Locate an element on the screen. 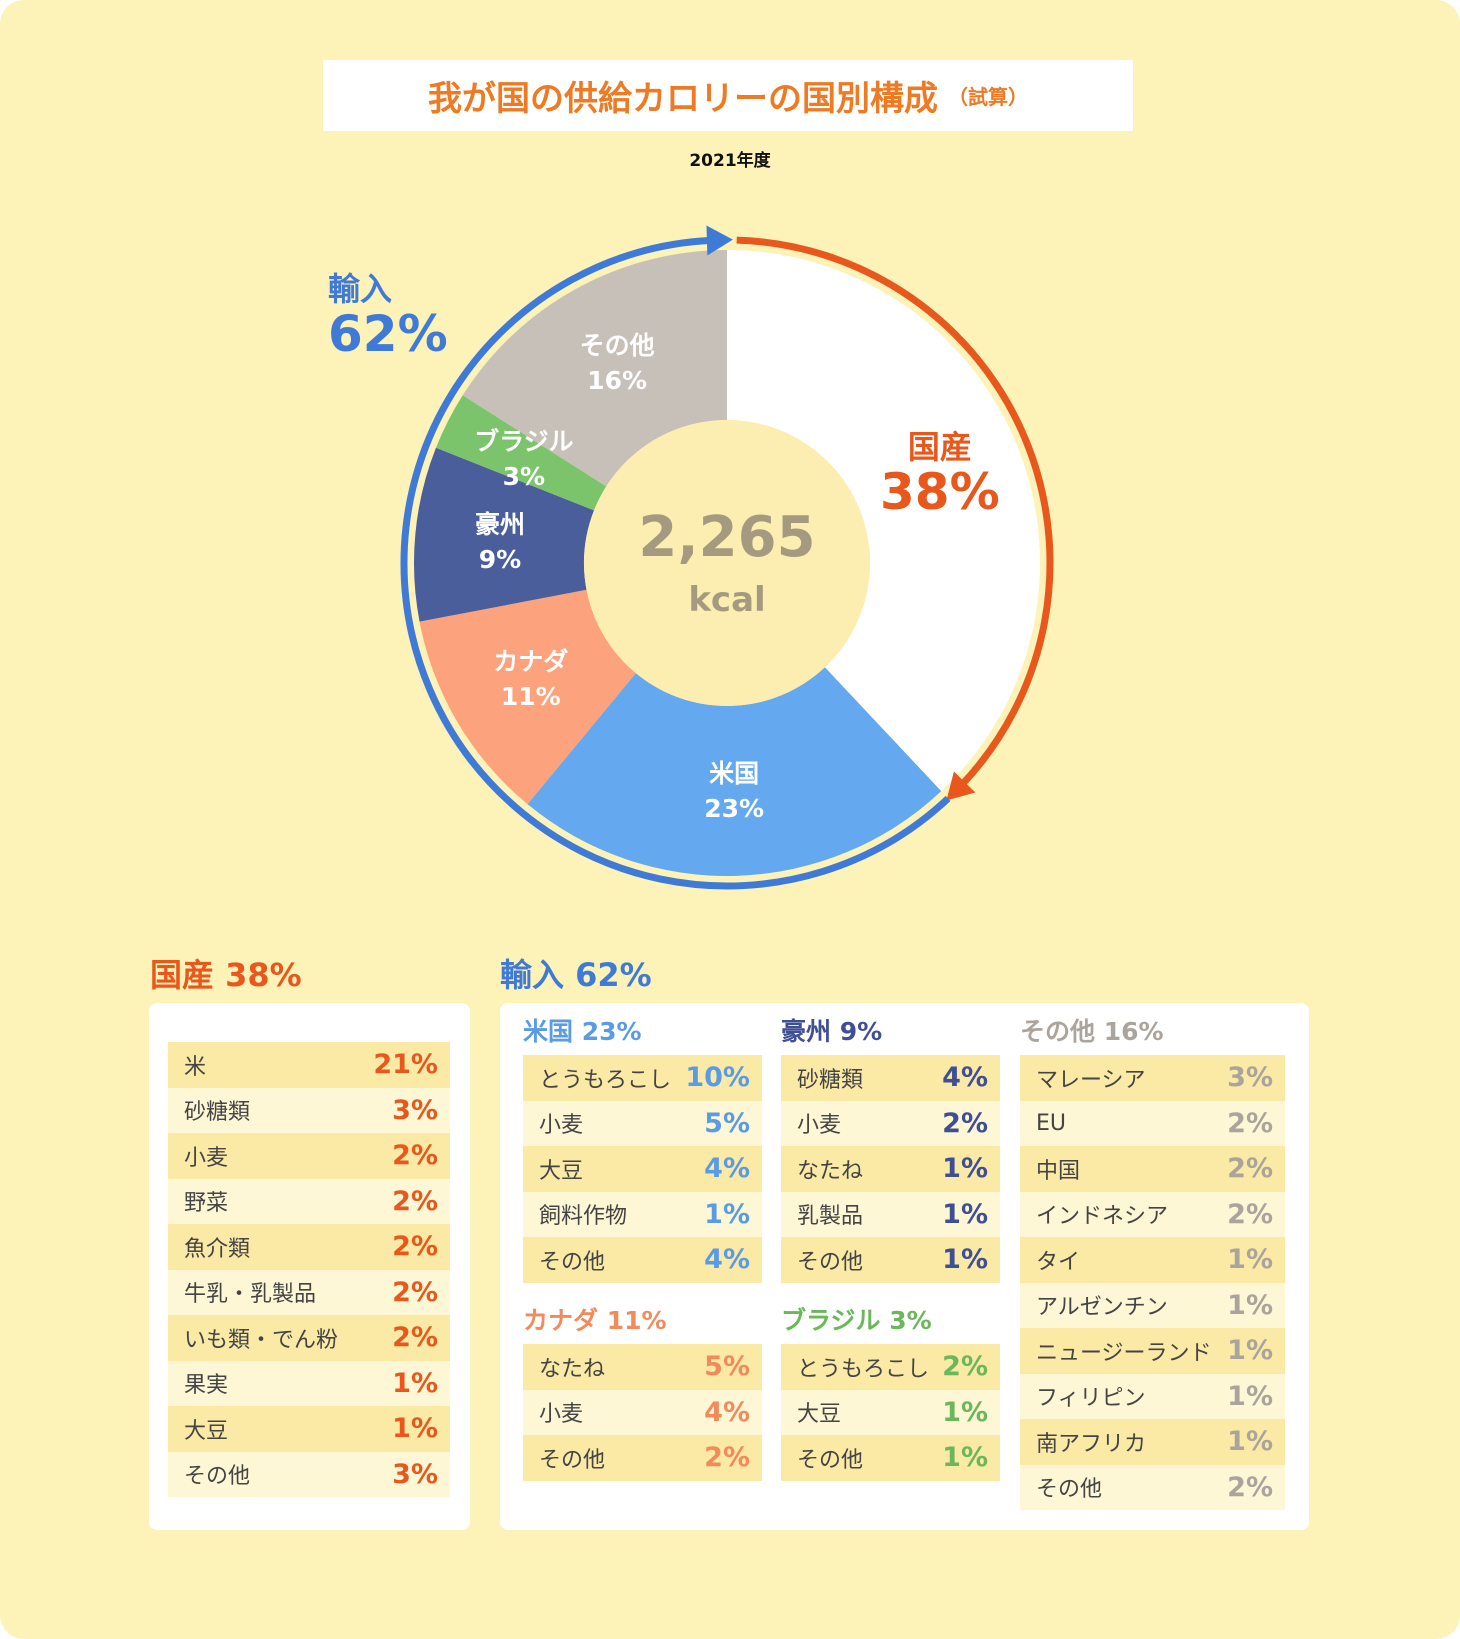 Image resolution: width=1460 pixels, height=1639 pixels. table-row: とうもろこし 10% is located at coordinates (642, 1078).